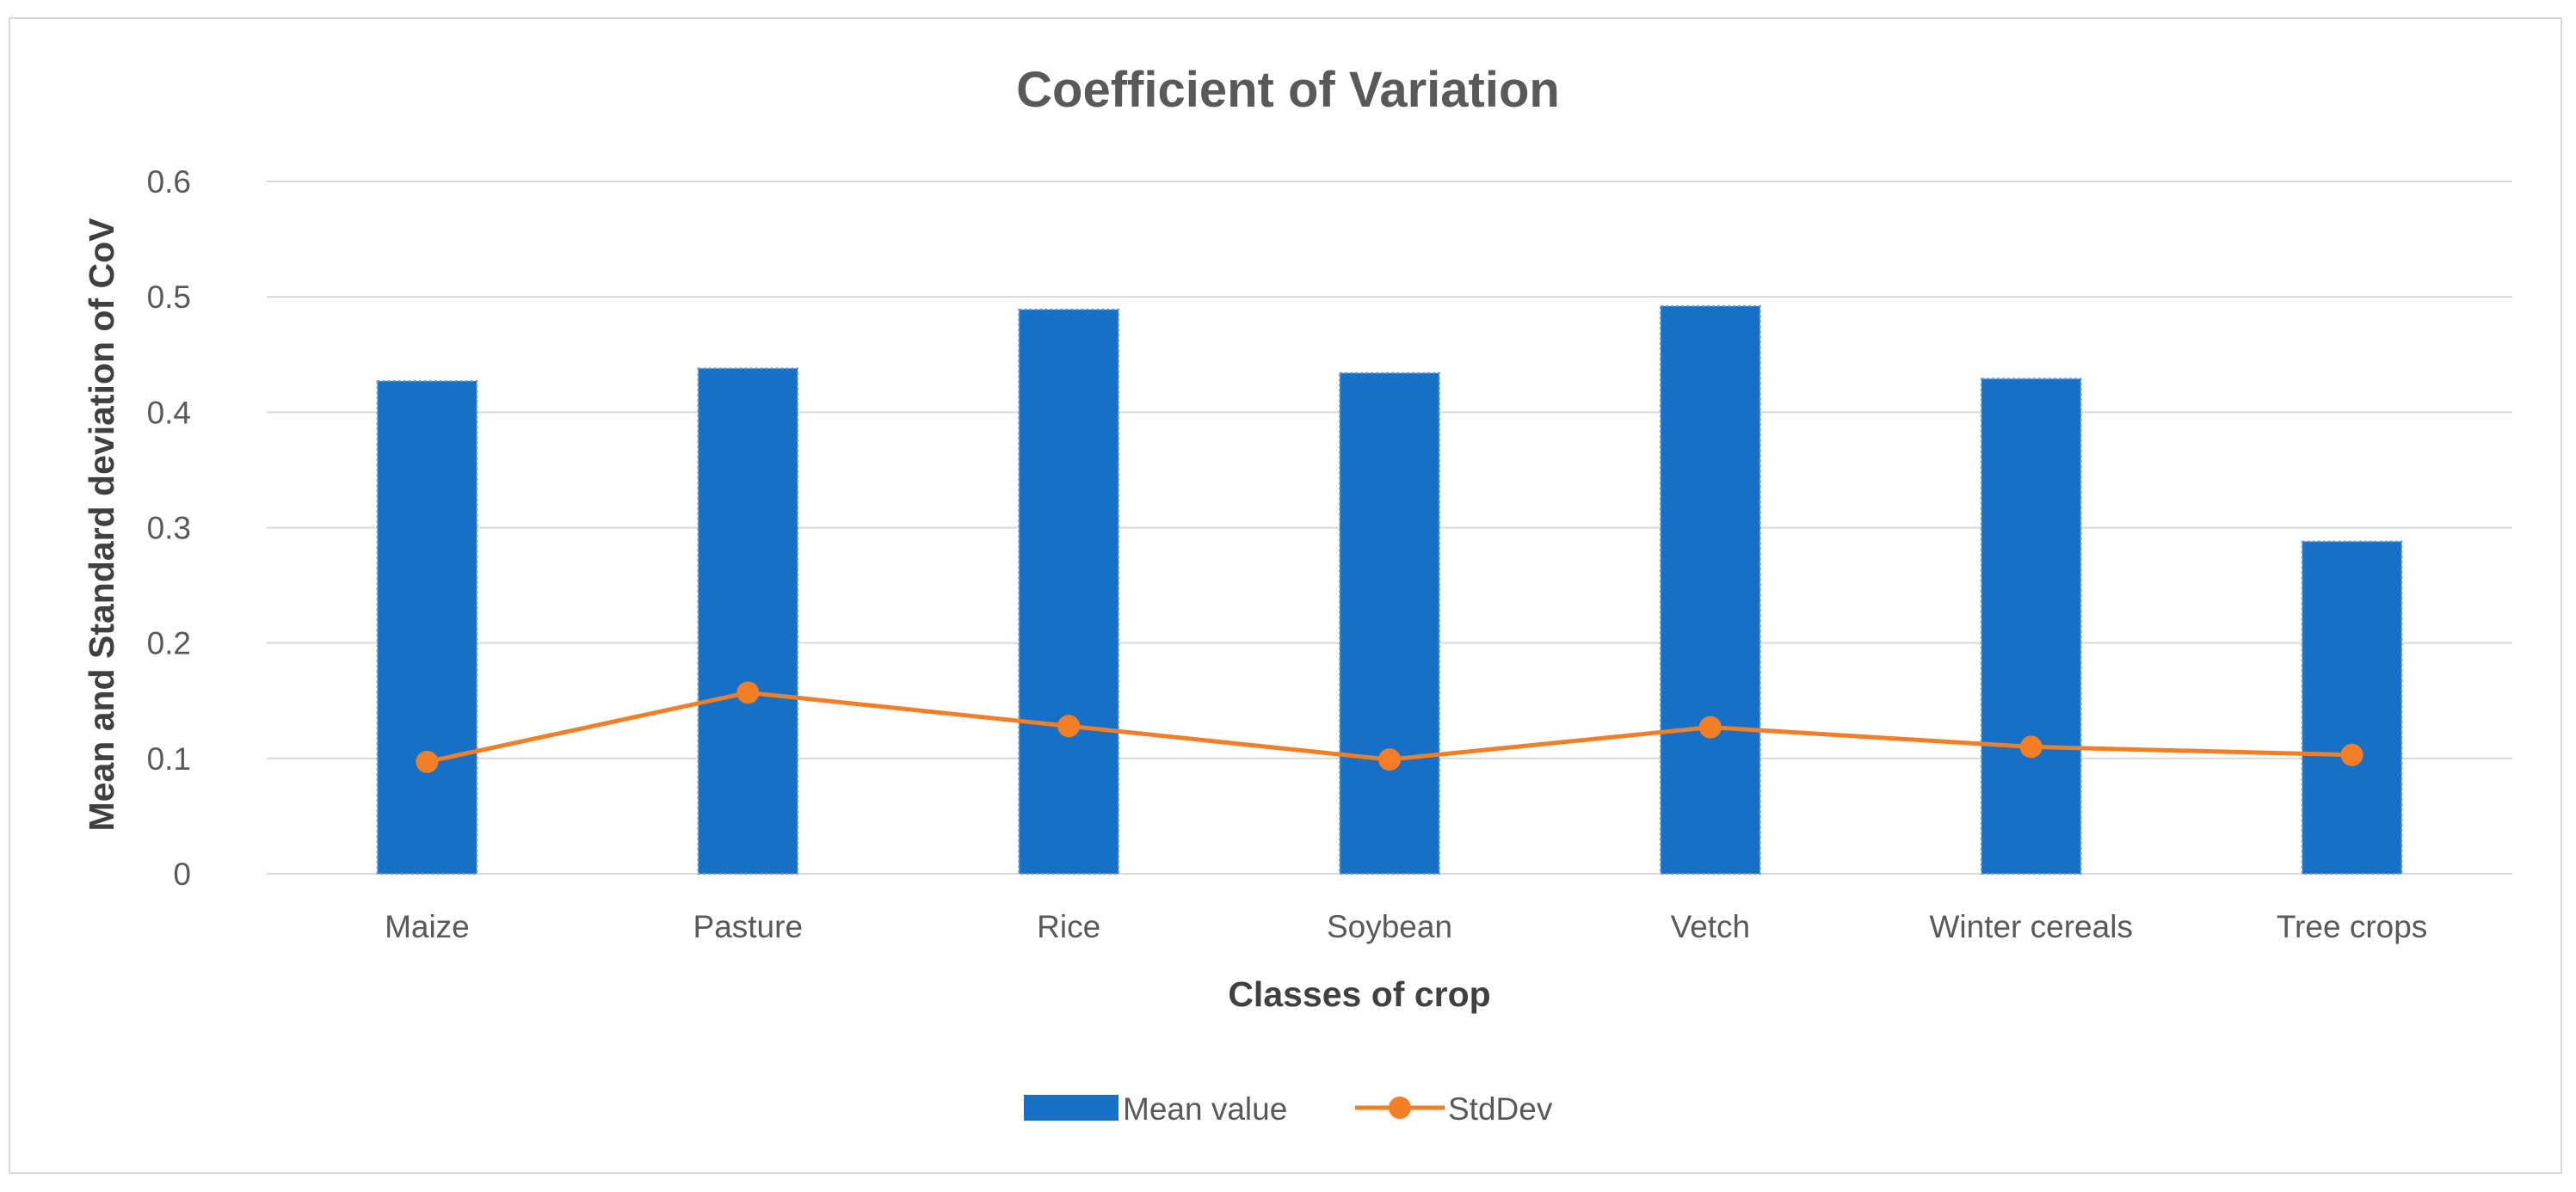  I want to click on bar-maize, so click(427, 627).